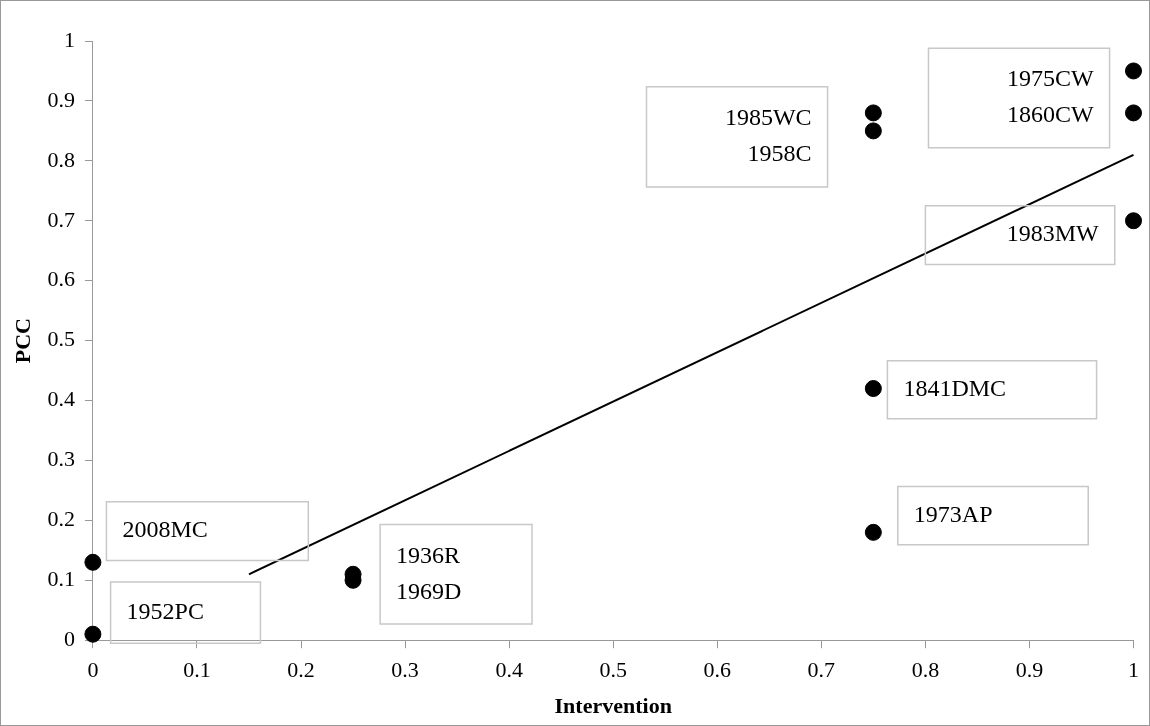 The image size is (1150, 726). Describe the element at coordinates (165, 529) in the screenshot. I see `annotation: 2008MC` at that location.